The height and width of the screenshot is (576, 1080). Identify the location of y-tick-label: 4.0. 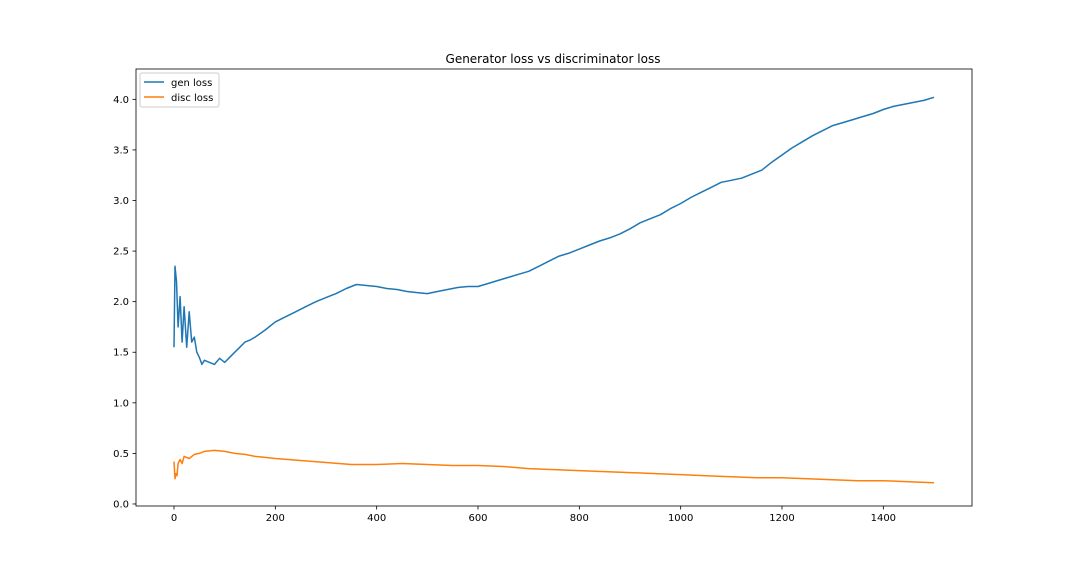
(121, 100).